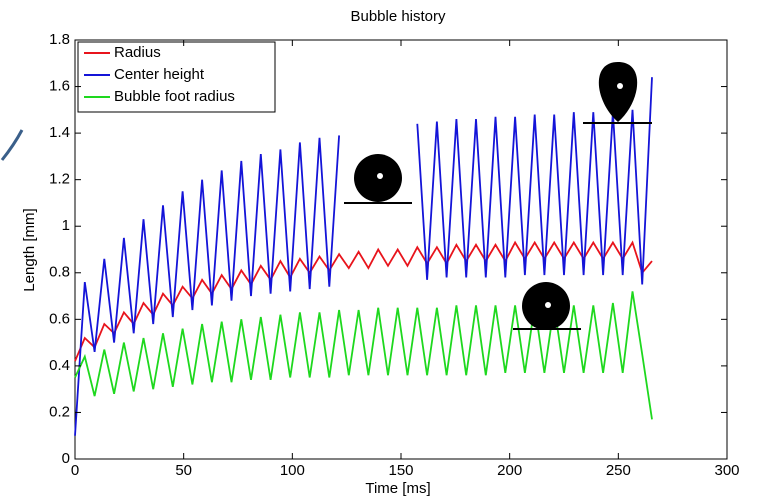 Image resolution: width=759 pixels, height=498 pixels. I want to click on decoration-arc, so click(12, 145).